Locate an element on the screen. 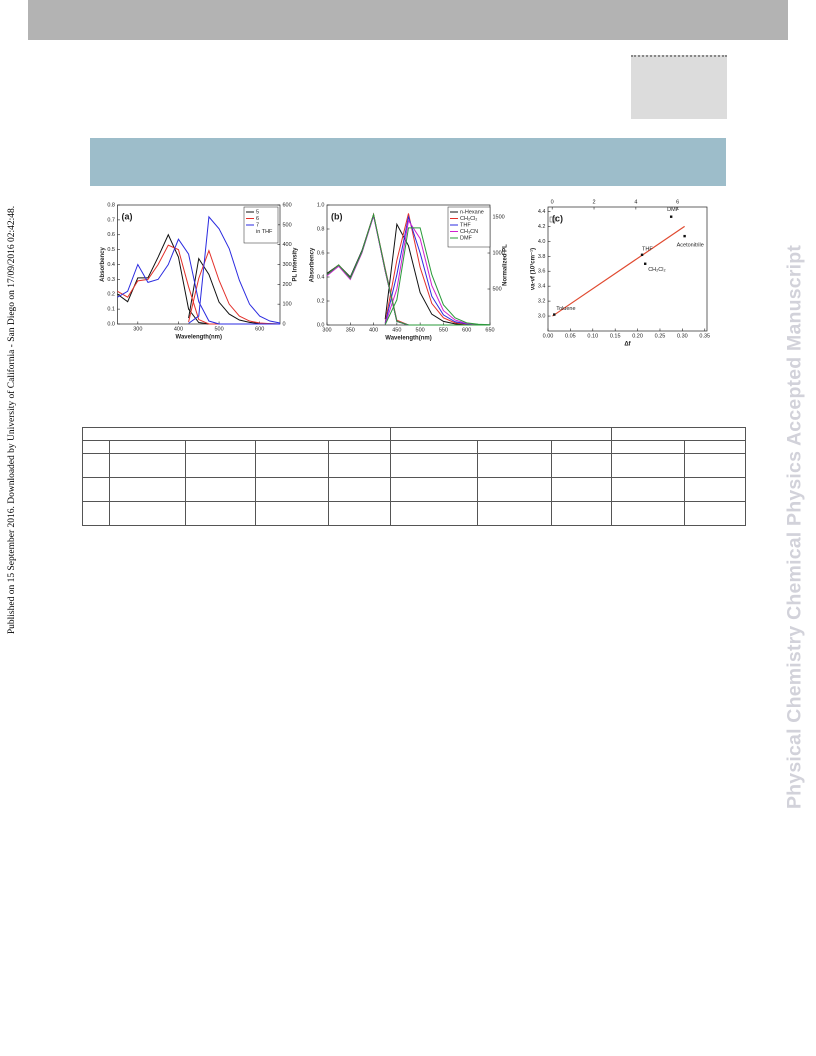 This screenshot has width=816, height=1056. x-tick-label: 0.15 is located at coordinates (615, 336).